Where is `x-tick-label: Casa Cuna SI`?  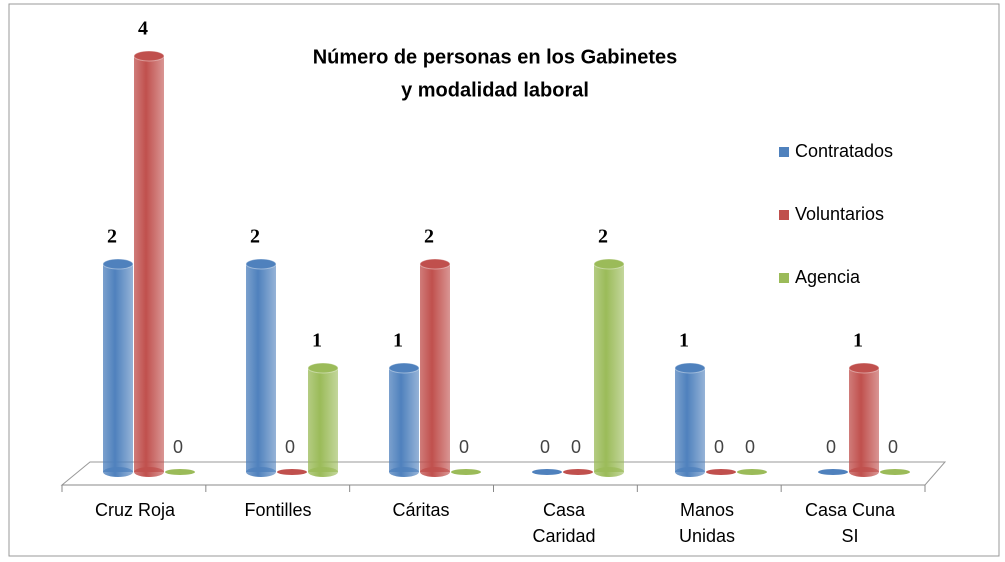
x-tick-label: Casa Cuna SI is located at coordinates (850, 523).